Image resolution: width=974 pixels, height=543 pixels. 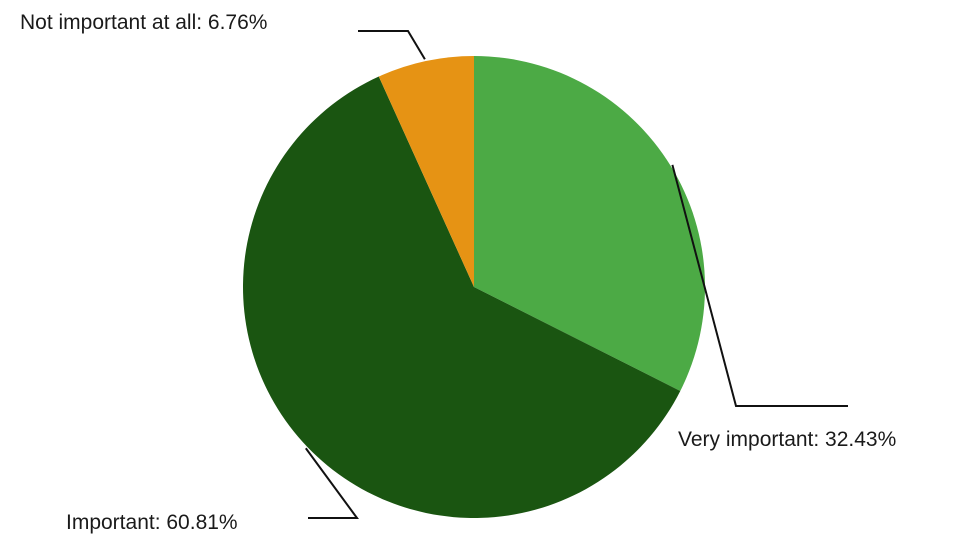 I want to click on pie-slice-very-important, so click(x=589, y=223).